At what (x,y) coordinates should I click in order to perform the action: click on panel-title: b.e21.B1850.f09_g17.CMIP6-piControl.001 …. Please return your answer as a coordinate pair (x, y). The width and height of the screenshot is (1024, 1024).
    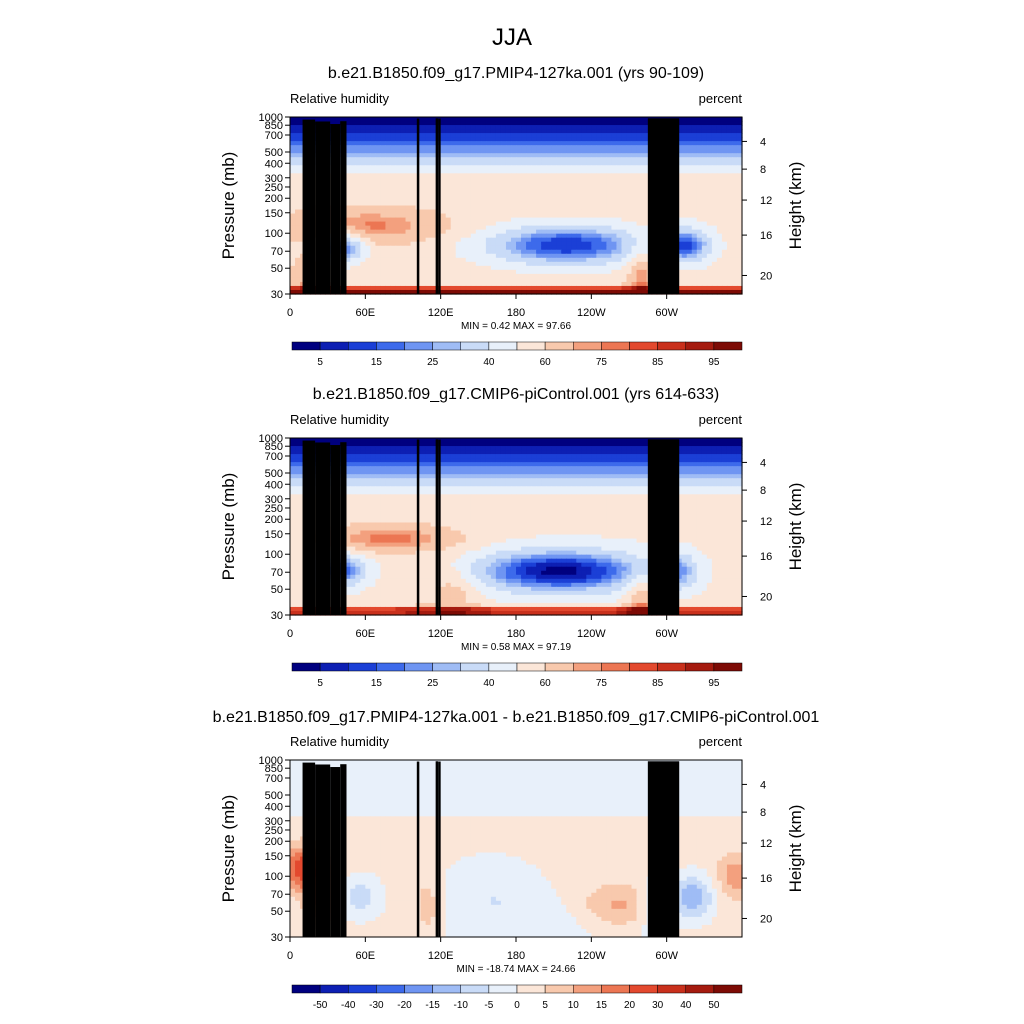
    Looking at the image, I should click on (516, 394).